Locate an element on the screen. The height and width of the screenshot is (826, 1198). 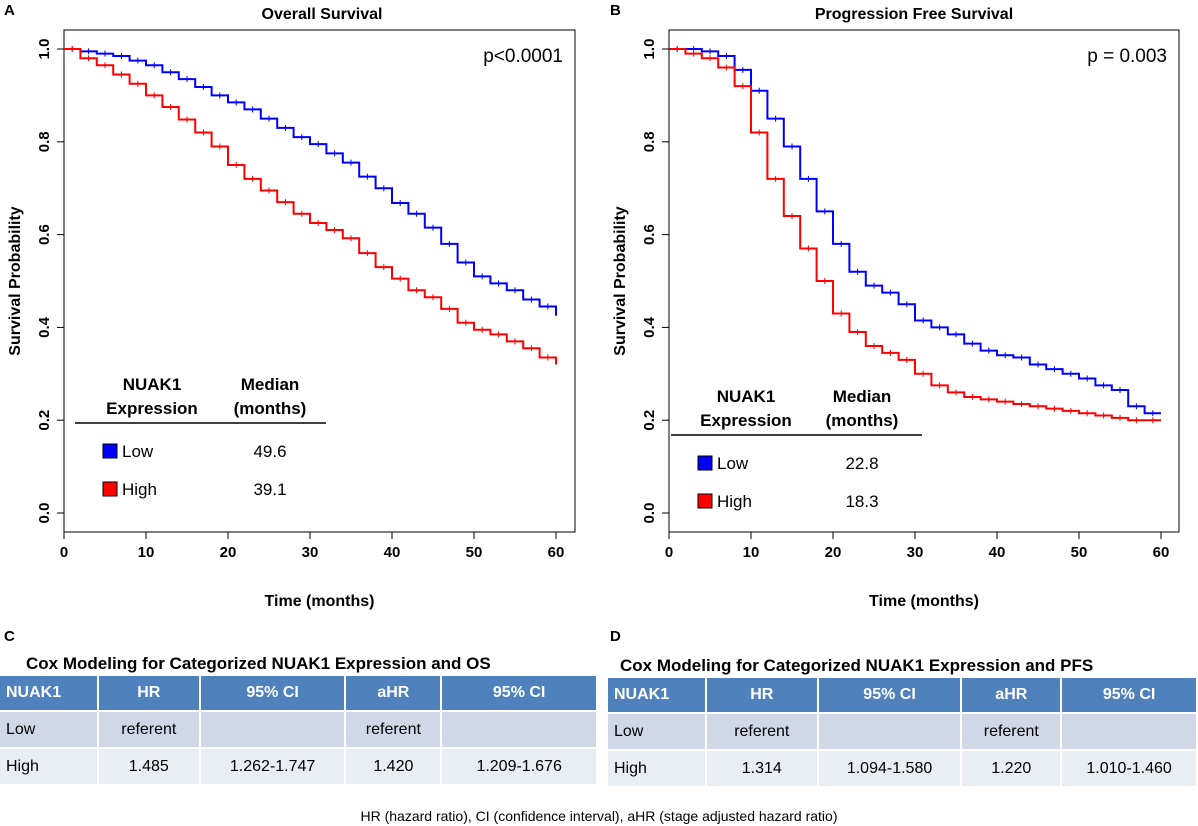
y-tick-label: 1.0 is located at coordinates (649, 49).